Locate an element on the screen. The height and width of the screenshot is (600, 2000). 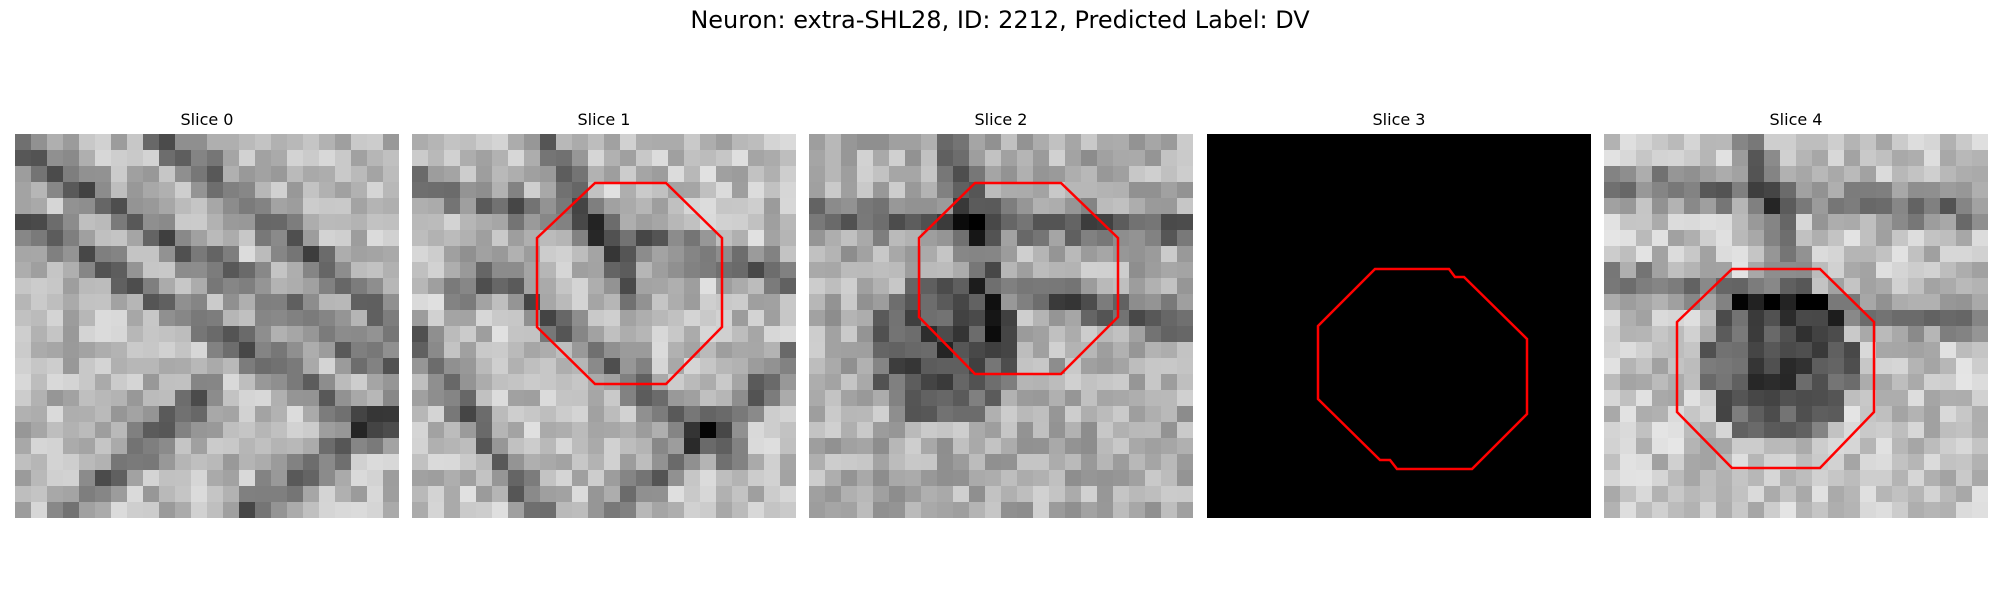
slice-title-3: Slice 3 is located at coordinates (1399, 119).